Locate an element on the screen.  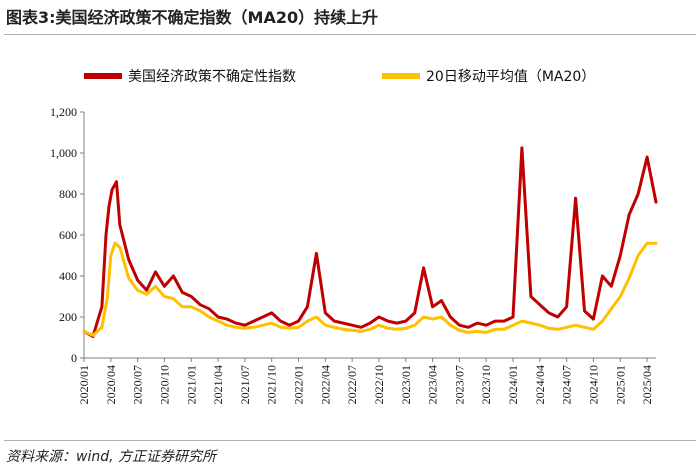
x-tick-label: 2020/10 is located at coordinates (164, 384).